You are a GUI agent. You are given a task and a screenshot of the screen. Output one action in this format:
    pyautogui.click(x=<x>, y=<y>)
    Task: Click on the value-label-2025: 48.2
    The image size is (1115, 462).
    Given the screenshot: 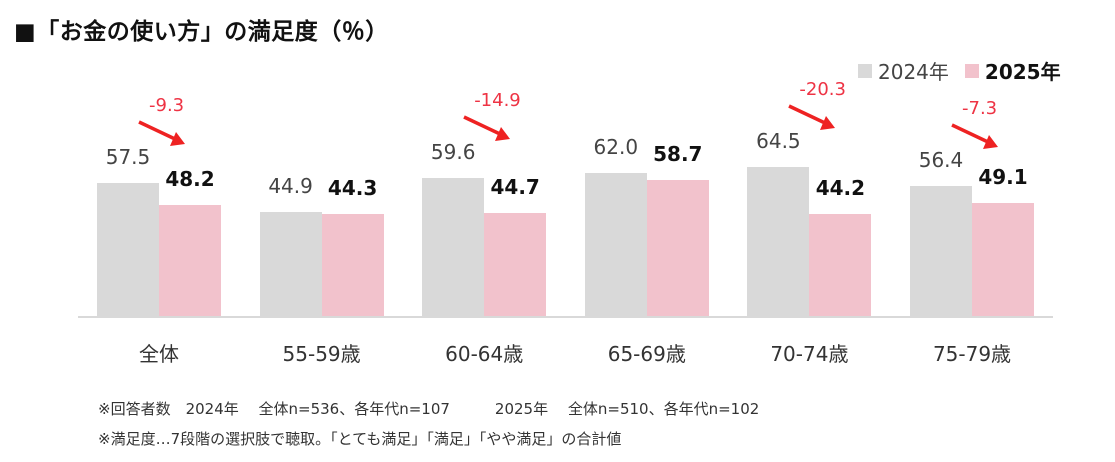 What is the action you would take?
    pyautogui.click(x=190, y=178)
    